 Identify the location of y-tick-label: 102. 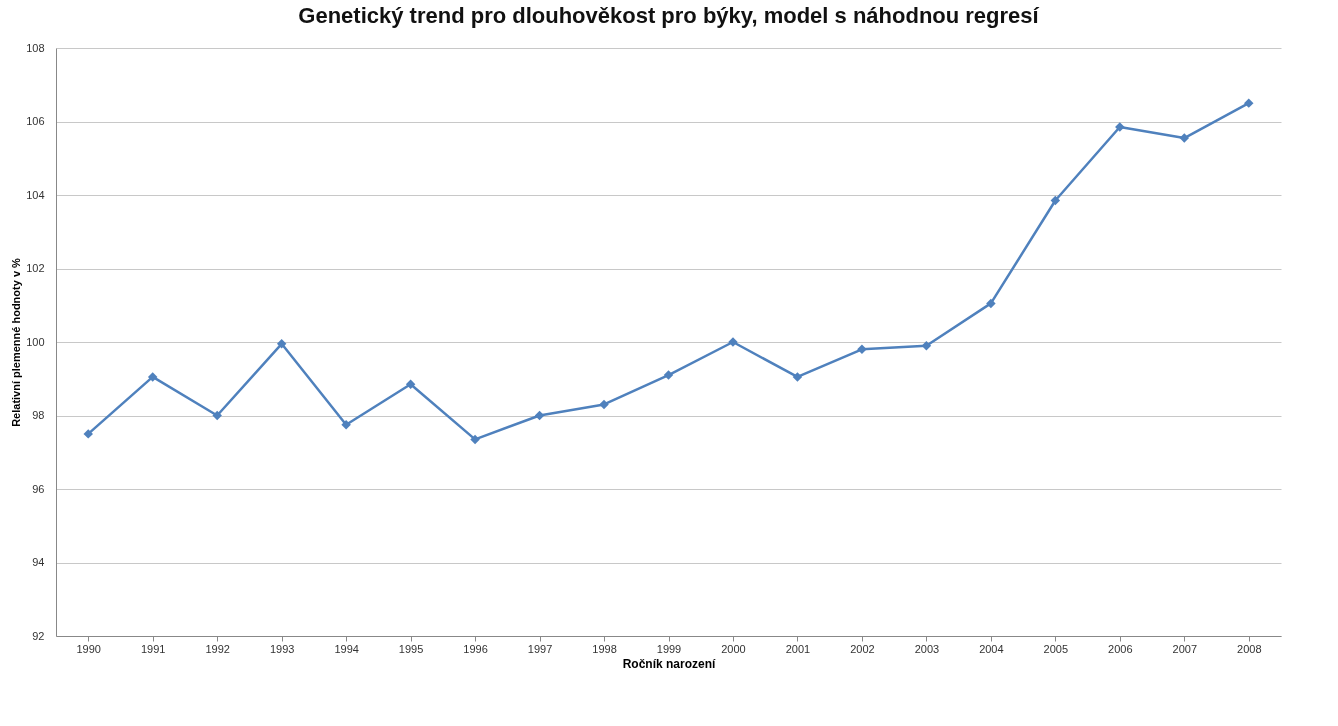
(35, 268).